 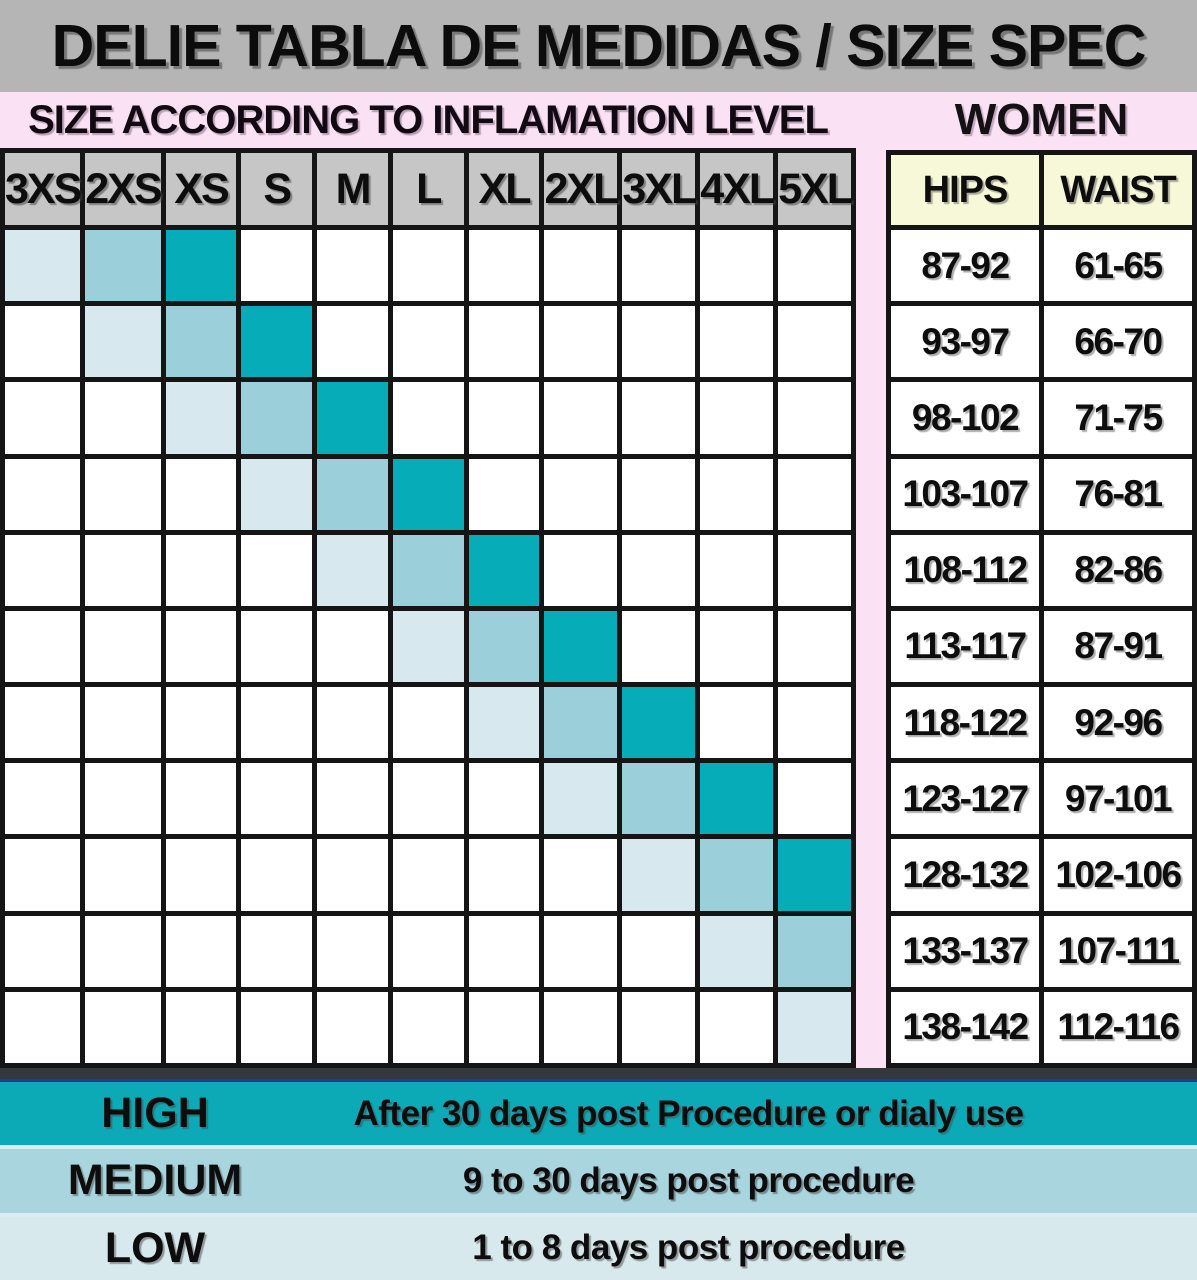 I want to click on legend-row-medium: MEDIUM 9 to 30 days post procedure, so click(x=598, y=1181).